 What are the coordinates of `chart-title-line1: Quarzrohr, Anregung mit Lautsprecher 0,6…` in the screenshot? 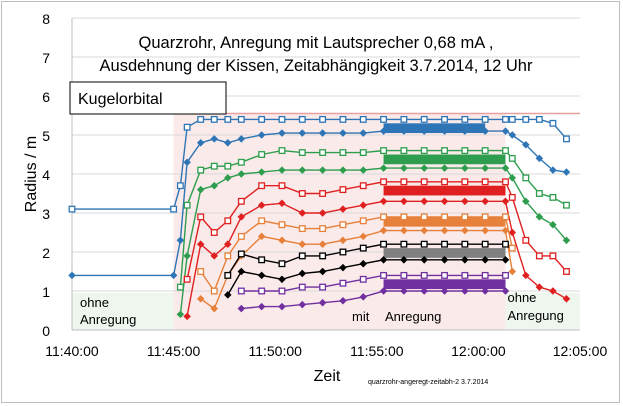 It's located at (316, 43).